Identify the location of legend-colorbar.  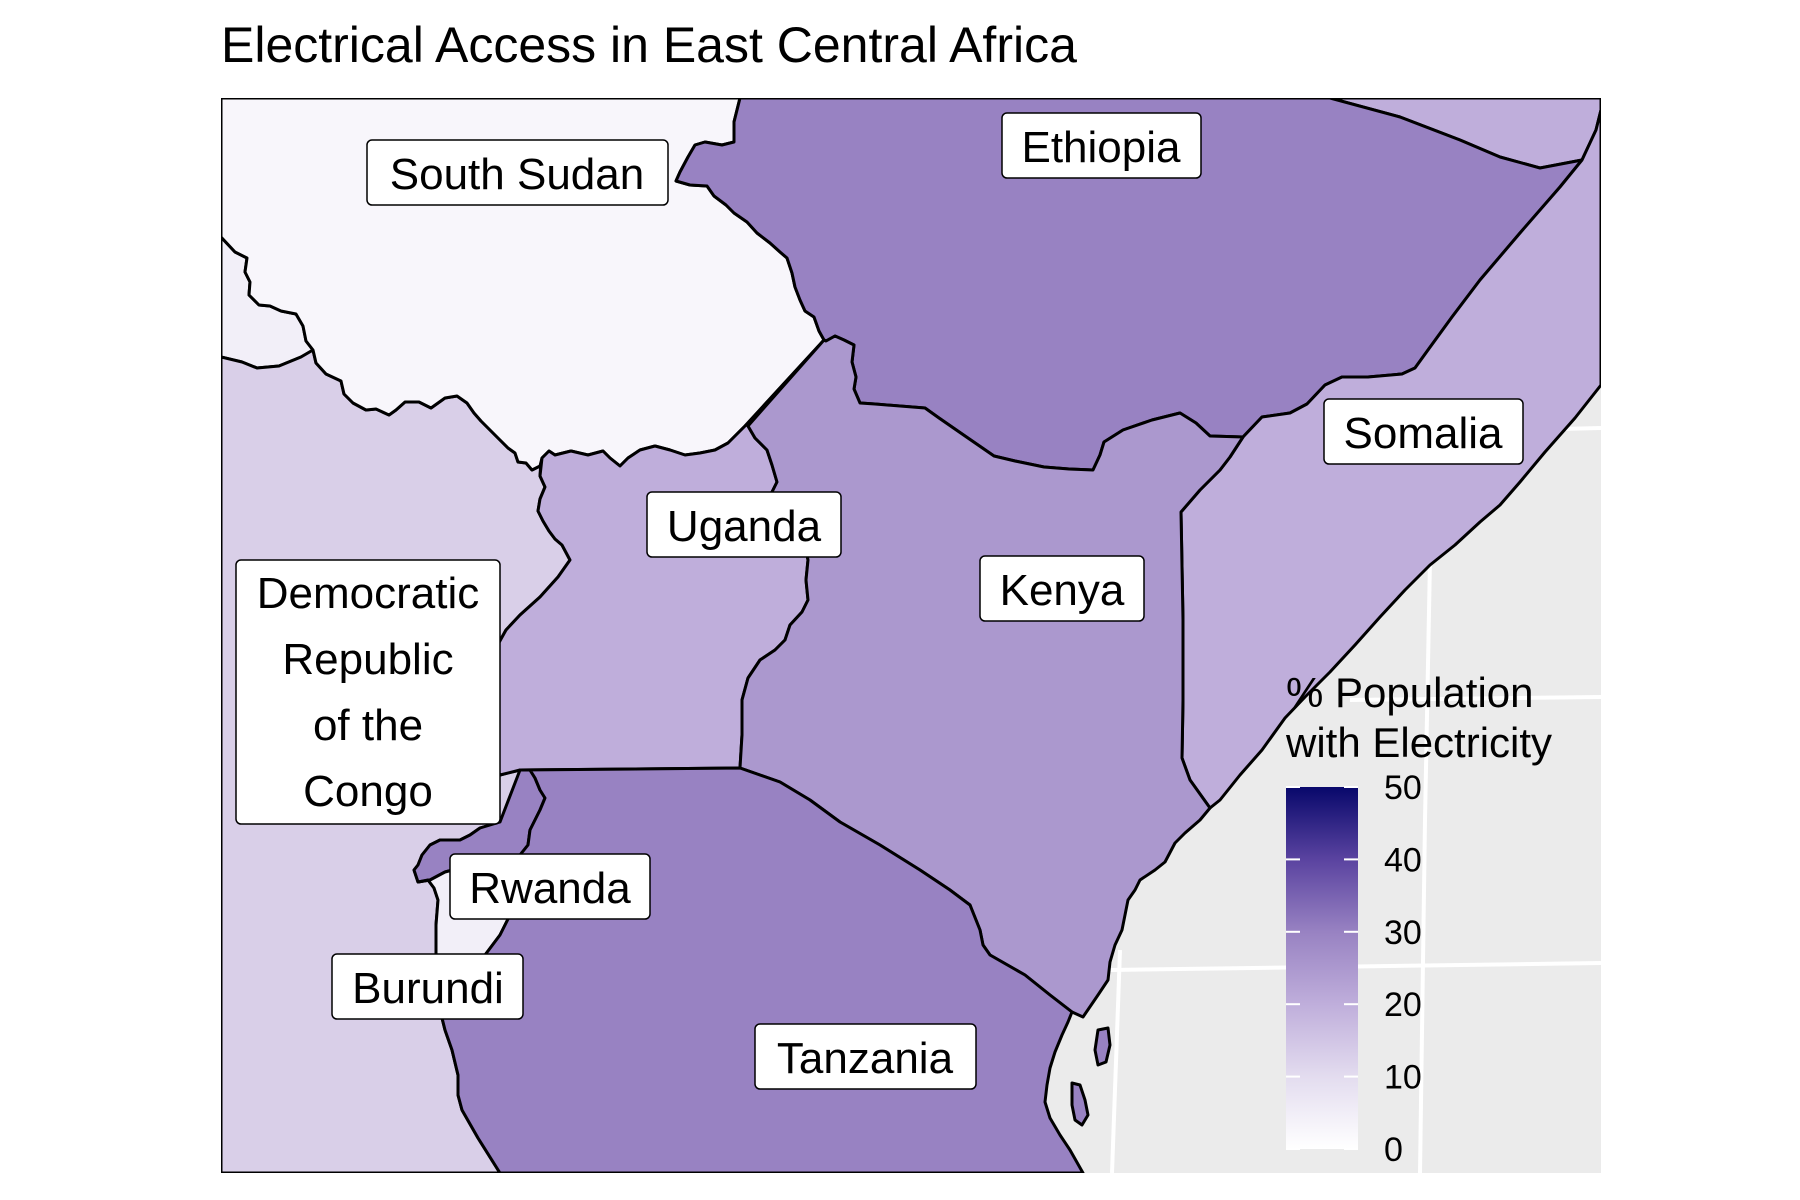
(1322, 968).